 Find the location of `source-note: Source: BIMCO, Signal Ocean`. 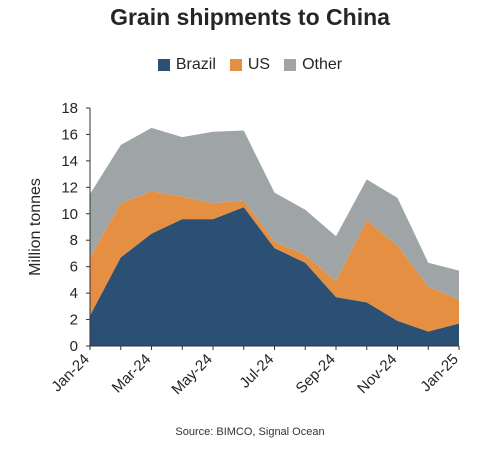

source-note: Source: BIMCO, Signal Ocean is located at coordinates (250, 432).